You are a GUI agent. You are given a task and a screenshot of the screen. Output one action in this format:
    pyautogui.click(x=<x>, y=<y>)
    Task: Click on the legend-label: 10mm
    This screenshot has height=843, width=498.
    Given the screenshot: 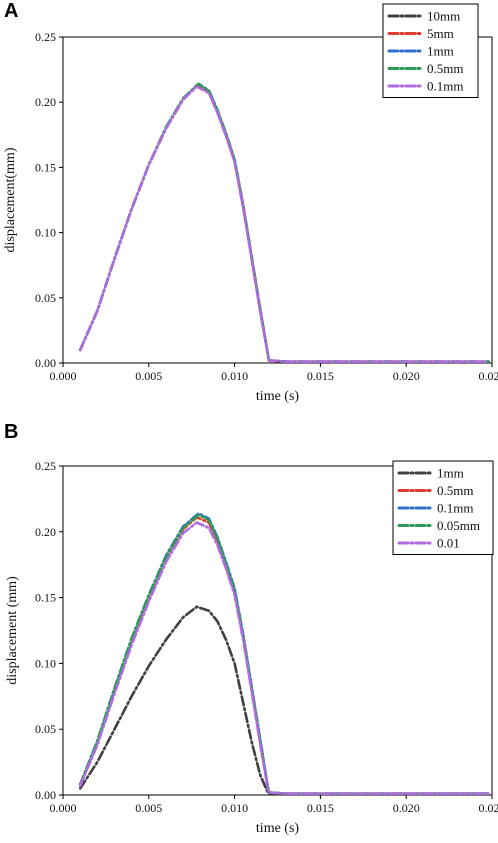 What is the action you would take?
    pyautogui.click(x=443, y=16)
    